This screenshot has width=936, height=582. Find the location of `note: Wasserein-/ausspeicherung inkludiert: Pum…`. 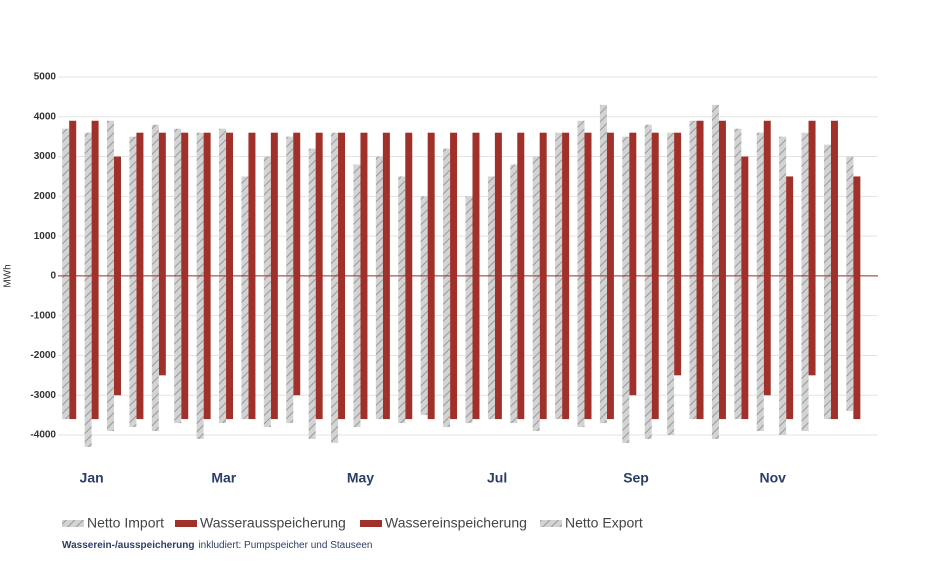

note: Wasserein-/ausspeicherung inkludiert: Pum… is located at coordinates (217, 545).